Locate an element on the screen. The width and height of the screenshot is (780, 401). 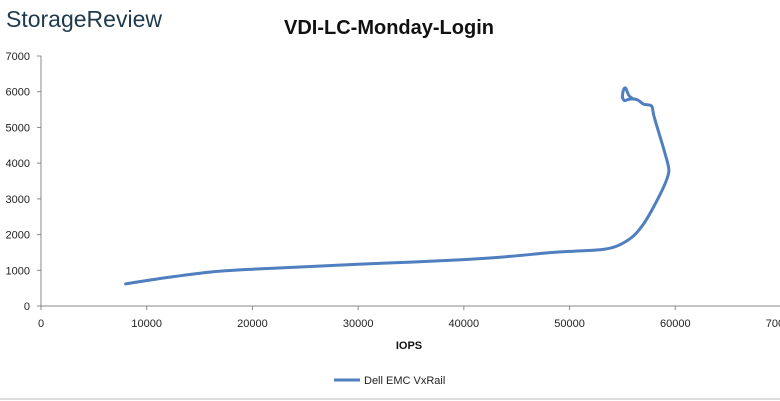
brand-logo: StorageReview is located at coordinates (84, 19).